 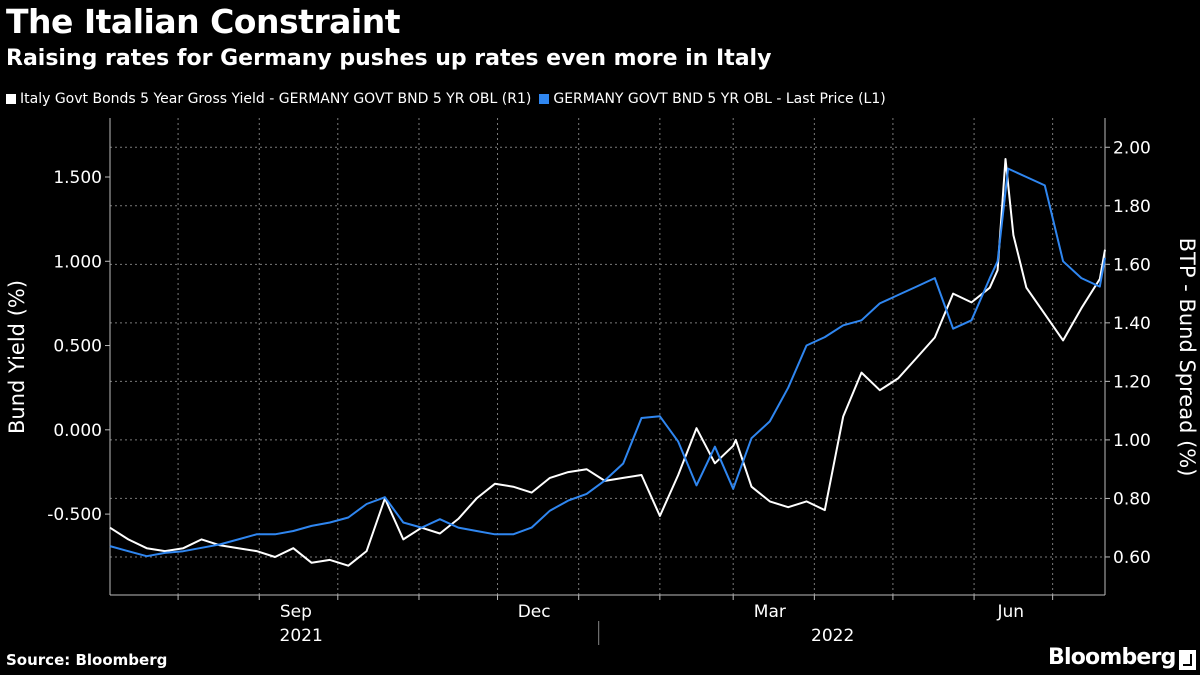 I want to click on left-tick-label: -0.500, so click(x=74, y=515).